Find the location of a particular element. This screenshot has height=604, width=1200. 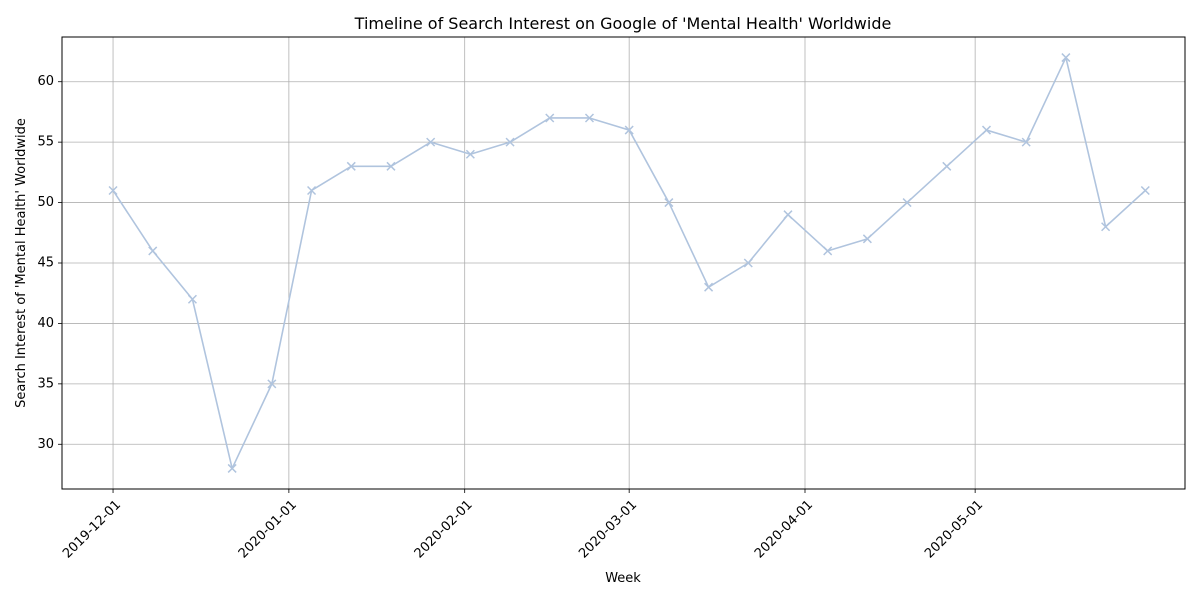

y-tick-label: 55 is located at coordinates (45, 142).